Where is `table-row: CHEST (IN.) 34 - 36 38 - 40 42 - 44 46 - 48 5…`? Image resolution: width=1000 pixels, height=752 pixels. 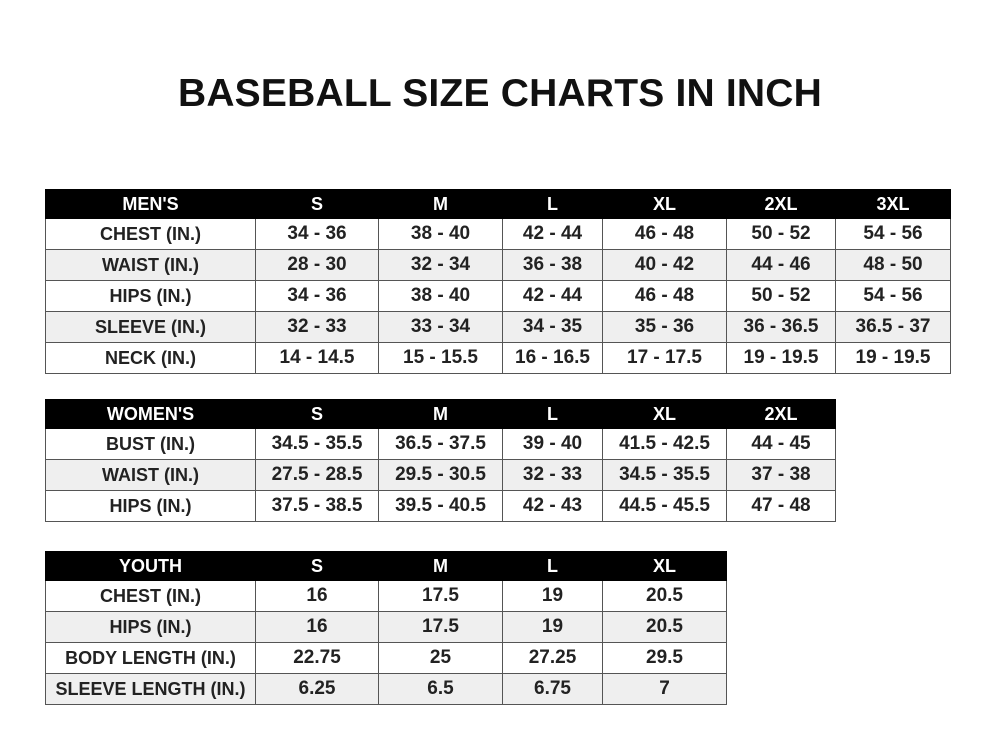
table-row: CHEST (IN.) 34 - 36 38 - 40 42 - 44 46 - 48 5… is located at coordinates (498, 234).